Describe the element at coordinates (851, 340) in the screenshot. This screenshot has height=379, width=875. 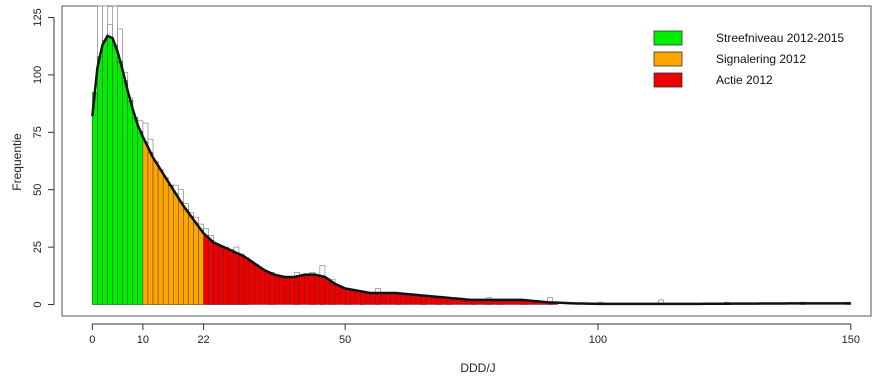
I see `x-tick-label: 150` at that location.